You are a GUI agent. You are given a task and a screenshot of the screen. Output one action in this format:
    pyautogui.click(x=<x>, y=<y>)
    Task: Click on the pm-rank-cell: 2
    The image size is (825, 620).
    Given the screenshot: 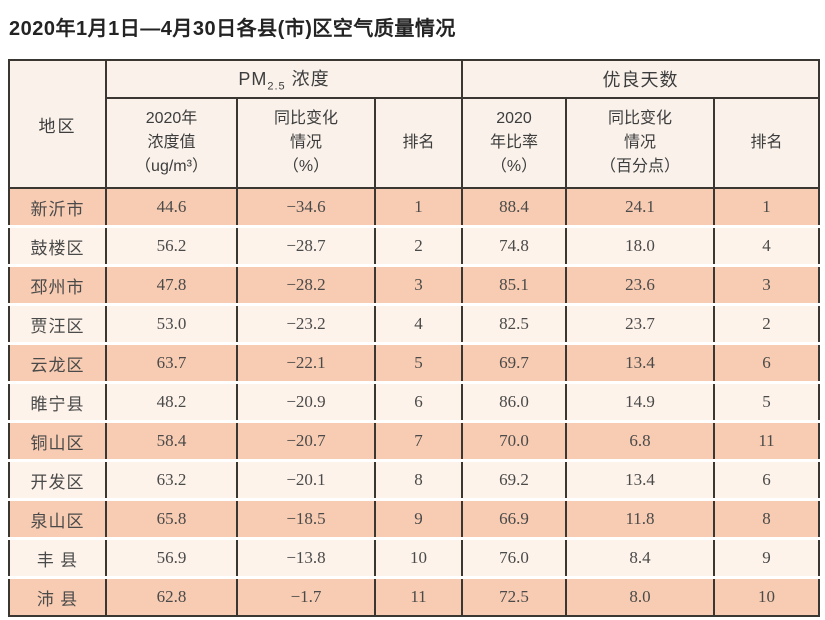 What is the action you would take?
    pyautogui.click(x=418, y=245)
    